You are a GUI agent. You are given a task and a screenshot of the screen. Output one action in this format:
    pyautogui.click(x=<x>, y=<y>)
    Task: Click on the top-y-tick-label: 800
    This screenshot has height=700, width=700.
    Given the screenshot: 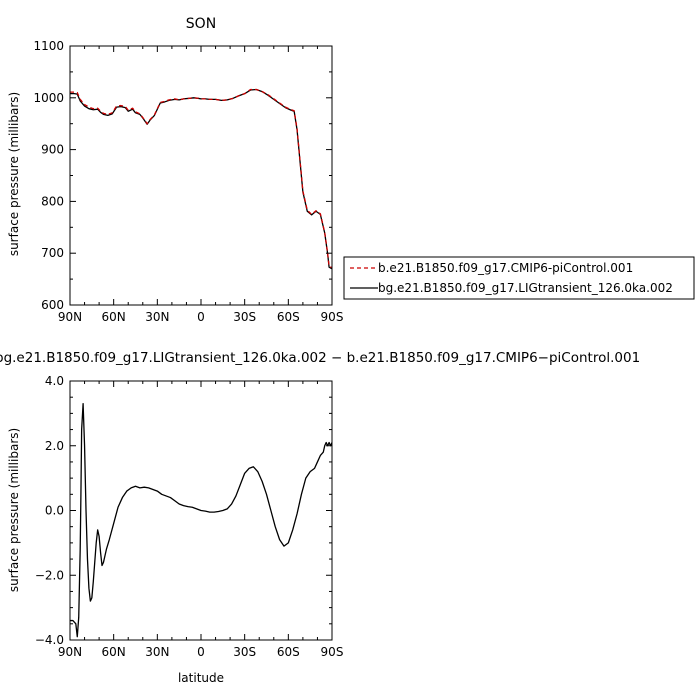 What is the action you would take?
    pyautogui.click(x=52, y=201)
    